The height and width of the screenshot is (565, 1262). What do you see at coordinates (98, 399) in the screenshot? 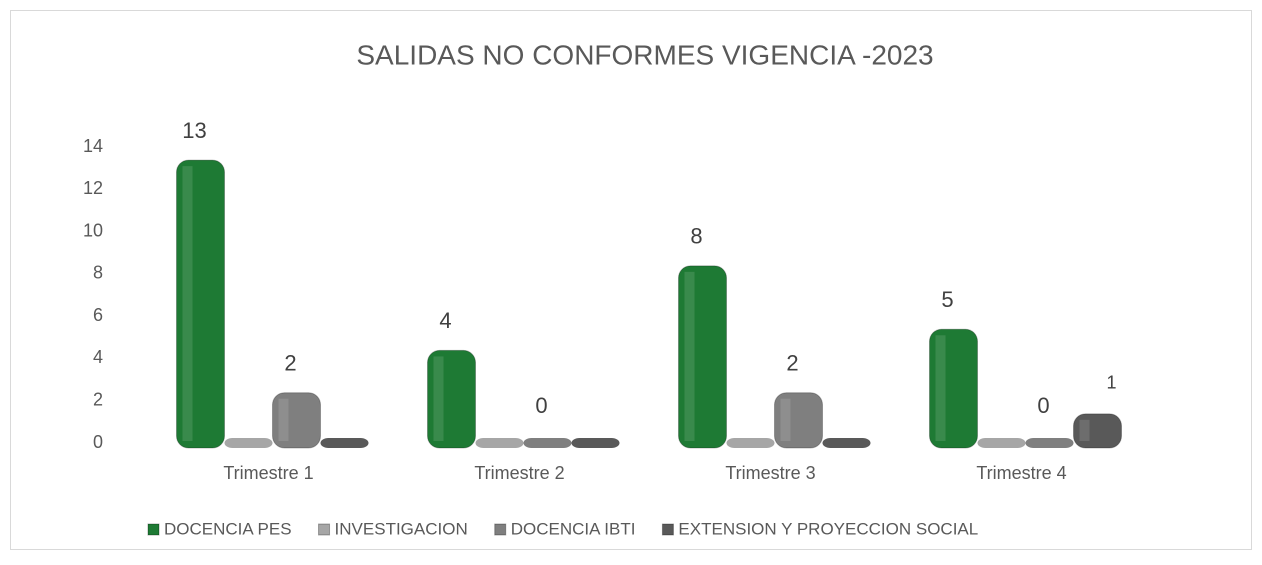
I see `y-tick-label: 2` at bounding box center [98, 399].